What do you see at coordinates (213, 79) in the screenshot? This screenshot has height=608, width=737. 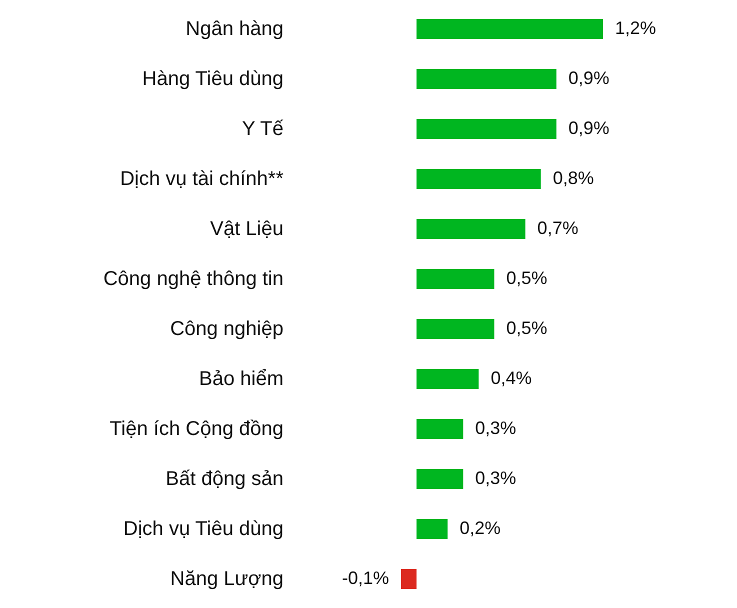 I see `y-tick-label: Hàng Tiêu dùng` at bounding box center [213, 79].